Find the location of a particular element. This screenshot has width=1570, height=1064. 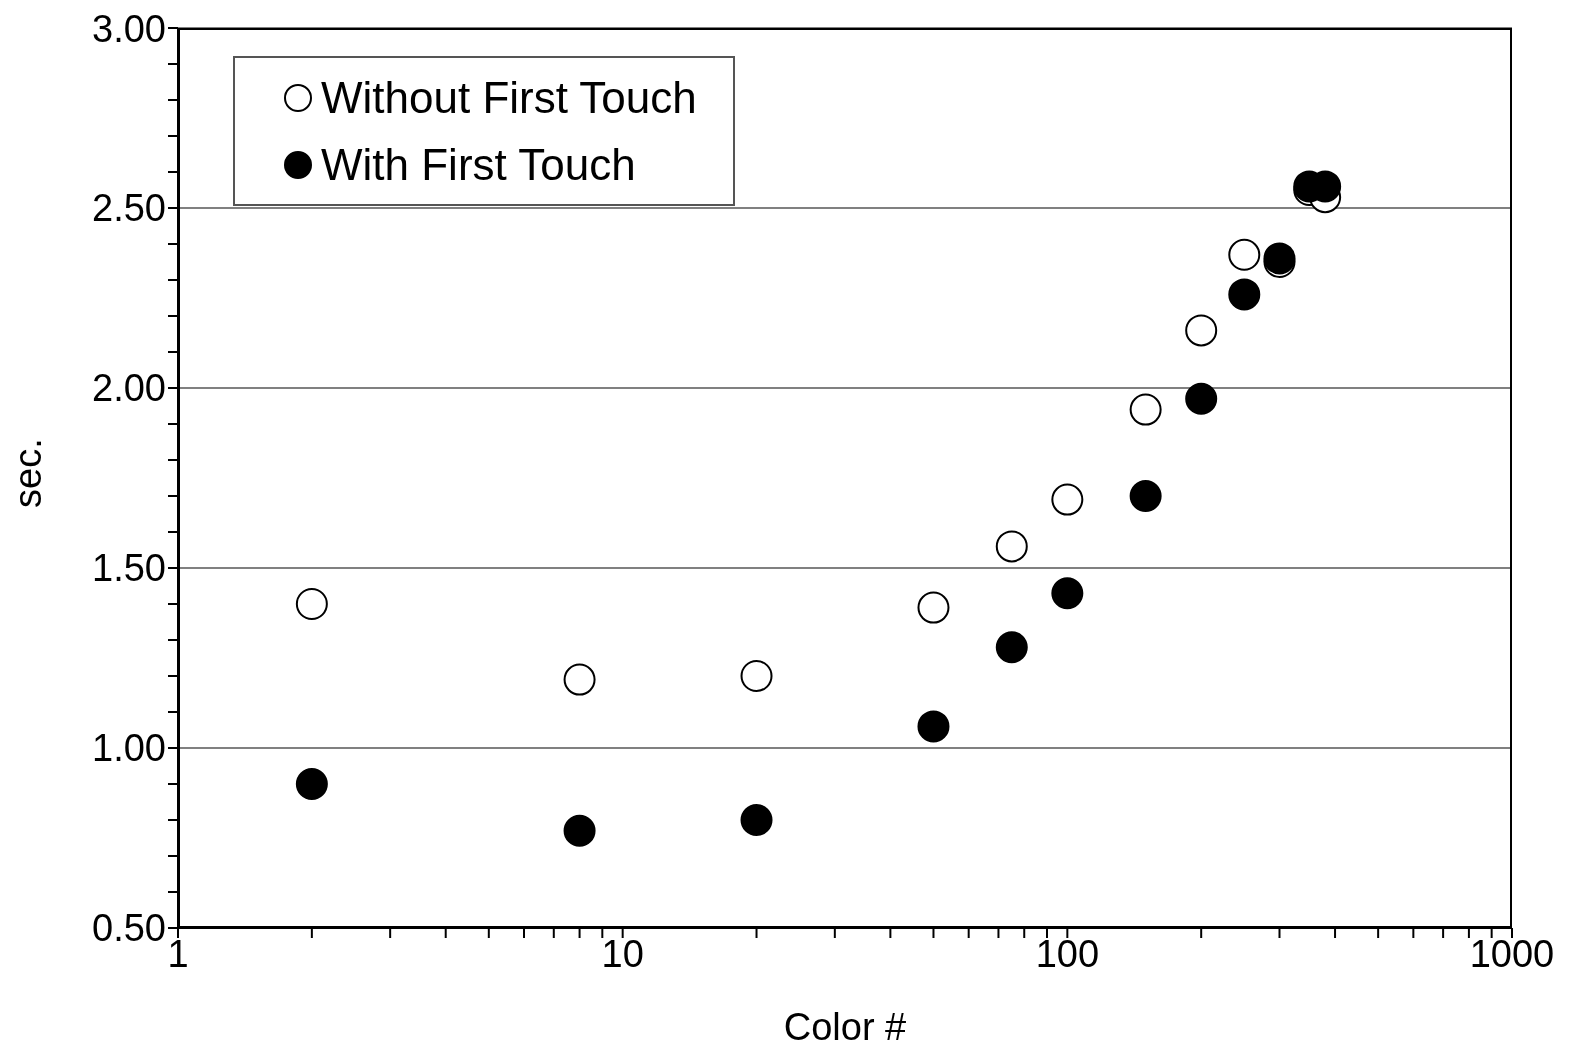

y-tick-label: 1.50 is located at coordinates (129, 568).